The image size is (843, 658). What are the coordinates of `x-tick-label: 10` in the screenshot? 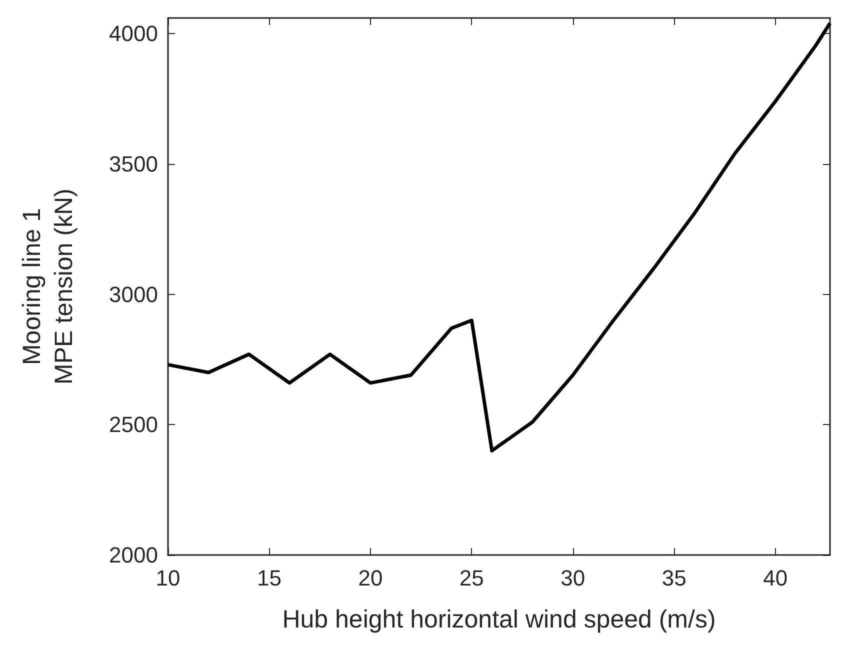 It's located at (168, 578).